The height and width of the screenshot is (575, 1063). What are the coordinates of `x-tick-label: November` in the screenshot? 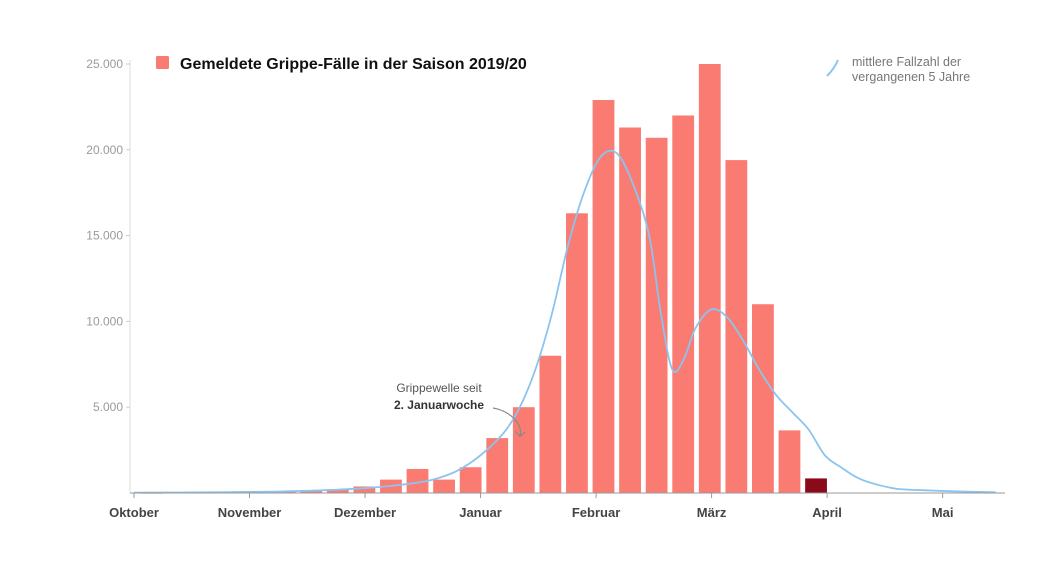 It's located at (250, 512).